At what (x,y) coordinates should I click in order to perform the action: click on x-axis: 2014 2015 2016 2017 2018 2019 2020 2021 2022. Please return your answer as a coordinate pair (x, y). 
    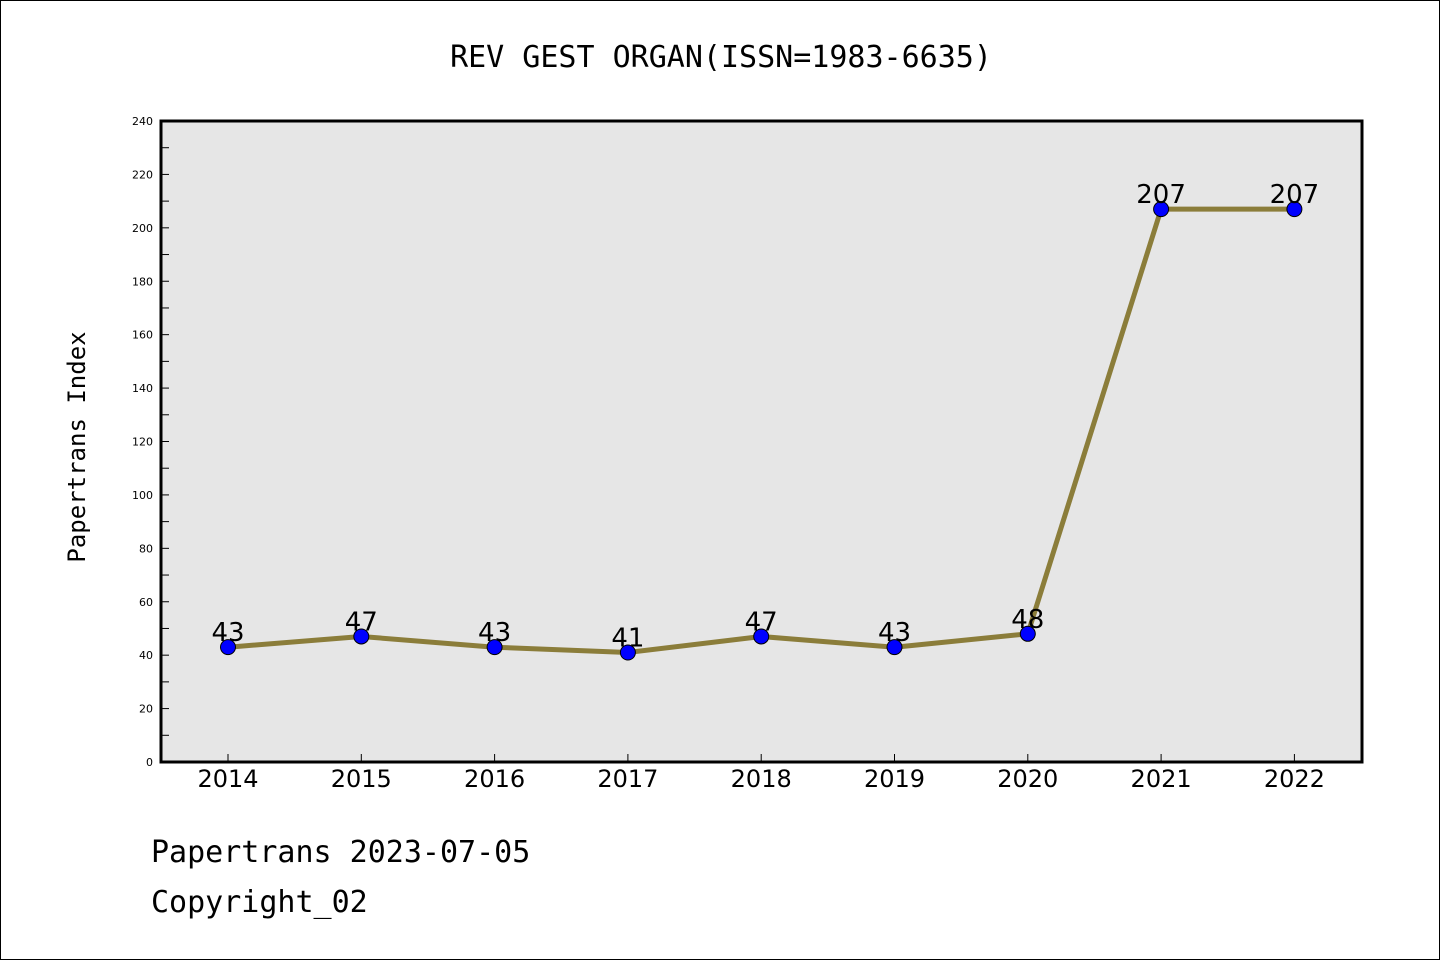
    Looking at the image, I should click on (761, 773).